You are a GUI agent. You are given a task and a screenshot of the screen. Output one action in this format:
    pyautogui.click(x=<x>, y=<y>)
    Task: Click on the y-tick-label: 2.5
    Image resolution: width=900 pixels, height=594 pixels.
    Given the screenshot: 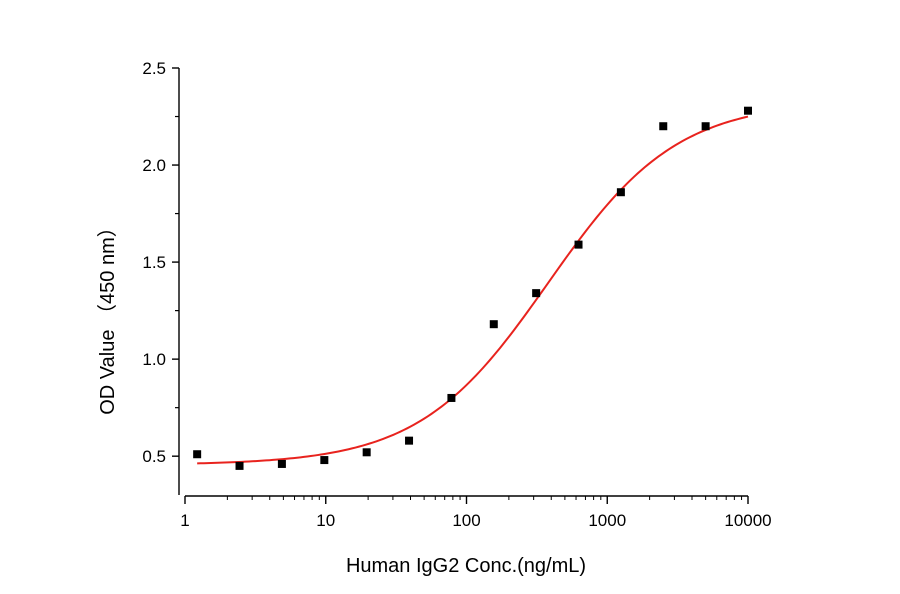 What is the action you would take?
    pyautogui.click(x=154, y=68)
    